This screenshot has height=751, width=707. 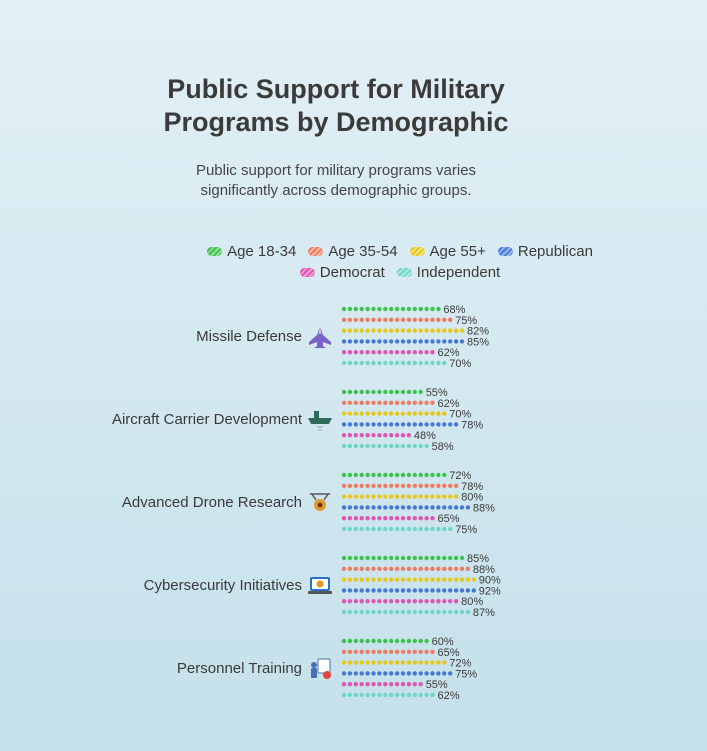 I want to click on trainer-icon, so click(x=321, y=669).